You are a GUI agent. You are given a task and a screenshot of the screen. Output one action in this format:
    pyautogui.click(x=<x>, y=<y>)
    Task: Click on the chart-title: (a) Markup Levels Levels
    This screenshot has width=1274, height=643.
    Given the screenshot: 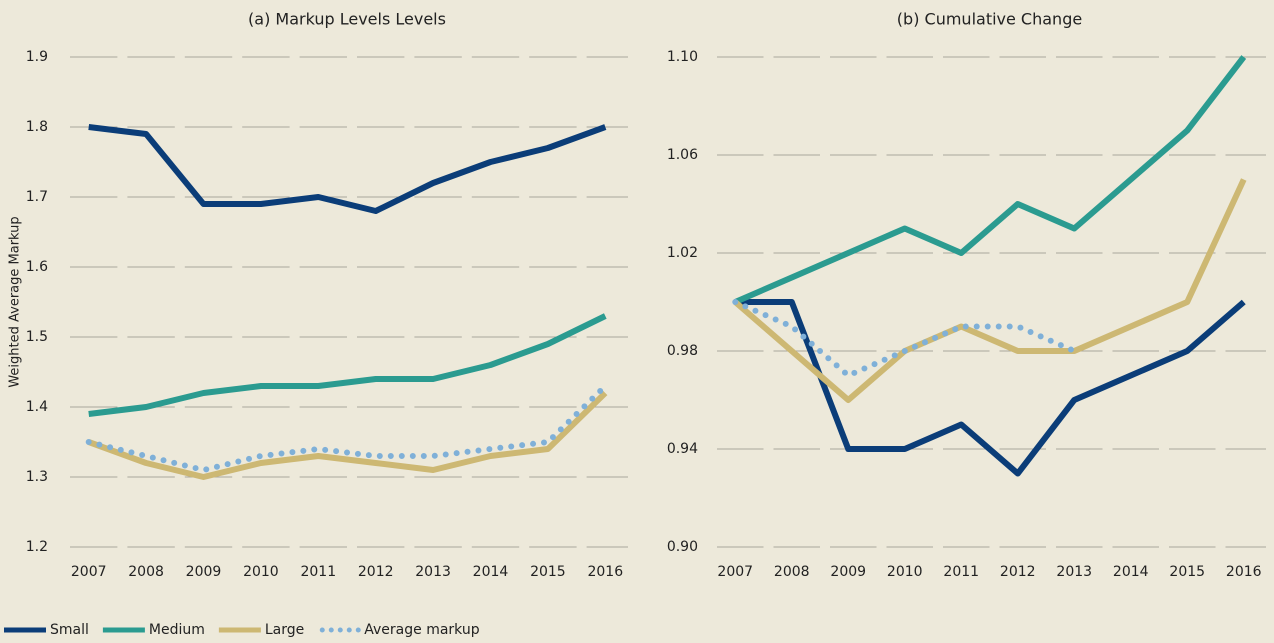 What is the action you would take?
    pyautogui.click(x=347, y=19)
    